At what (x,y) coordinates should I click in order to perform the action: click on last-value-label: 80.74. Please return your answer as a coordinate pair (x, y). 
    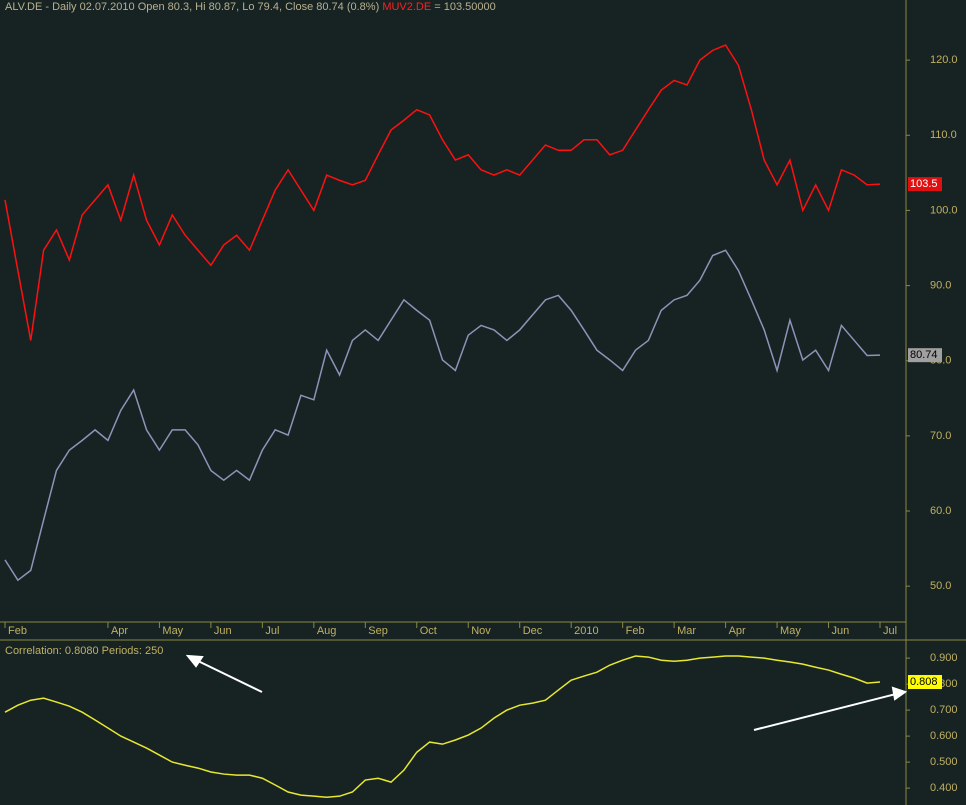
    Looking at the image, I should click on (924, 355).